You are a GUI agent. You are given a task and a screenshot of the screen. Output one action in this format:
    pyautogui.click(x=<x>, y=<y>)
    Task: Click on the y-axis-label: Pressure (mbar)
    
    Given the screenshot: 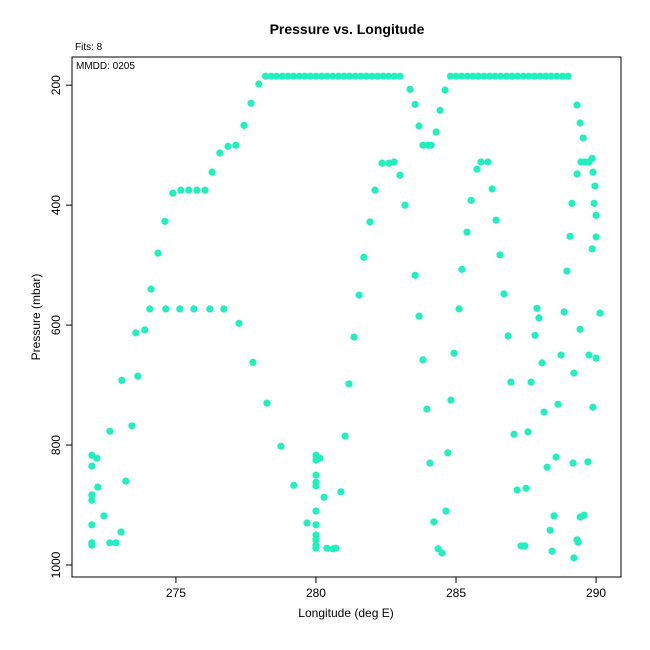 What is the action you would take?
    pyautogui.click(x=36, y=317)
    